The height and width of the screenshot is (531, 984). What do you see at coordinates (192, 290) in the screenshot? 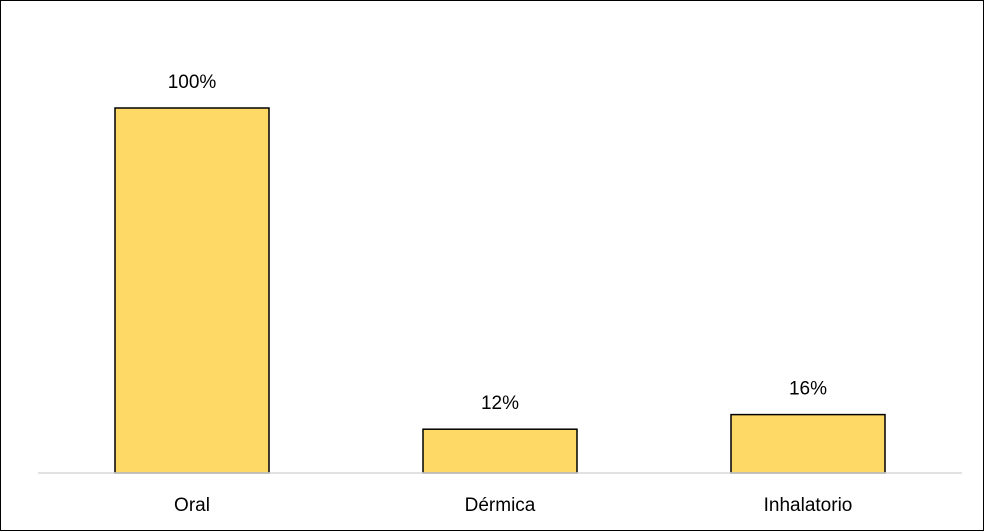
I see `bar-oral` at bounding box center [192, 290].